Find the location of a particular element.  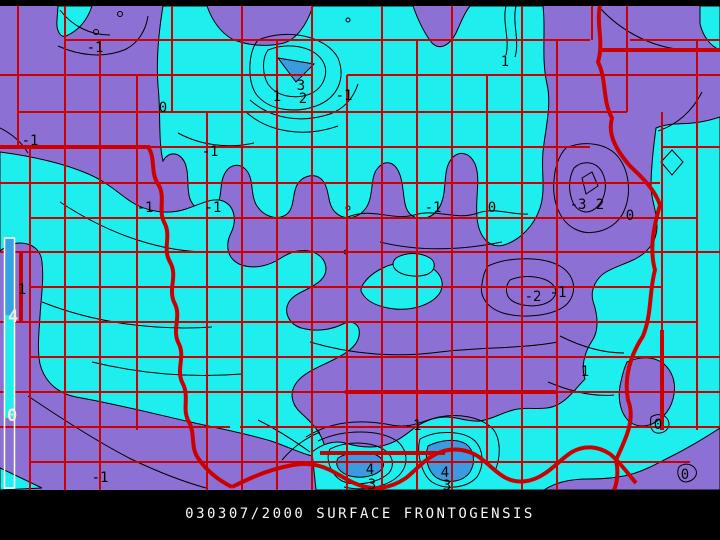

bottom-border-strip is located at coordinates (360, 515).